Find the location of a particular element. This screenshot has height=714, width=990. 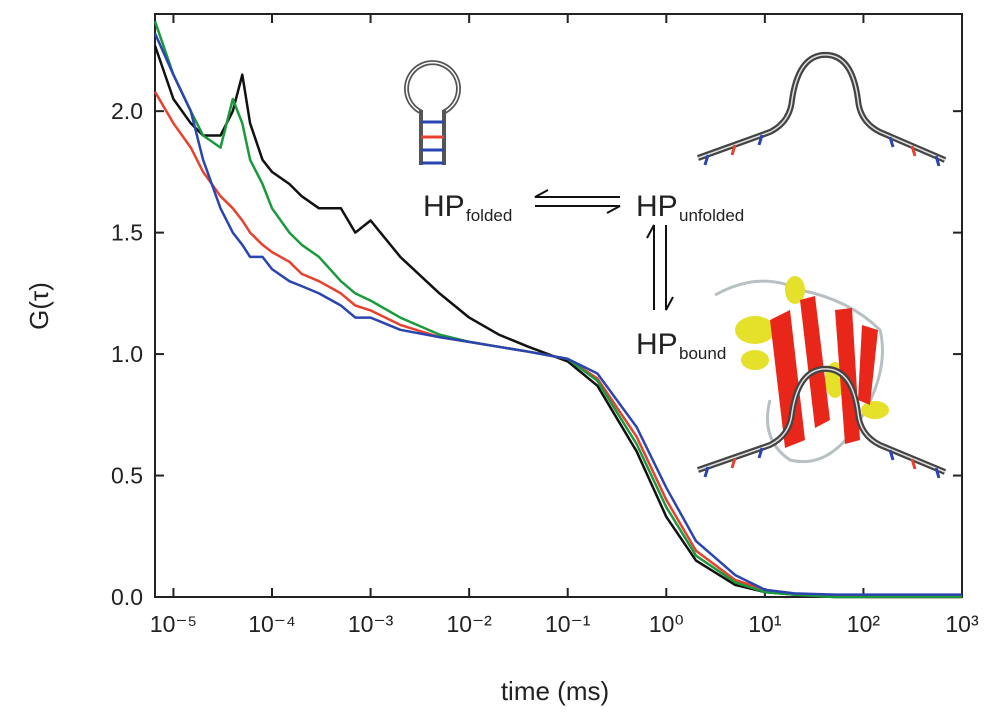

x-tick-label: 10⁻⁵ is located at coordinates (173, 624).